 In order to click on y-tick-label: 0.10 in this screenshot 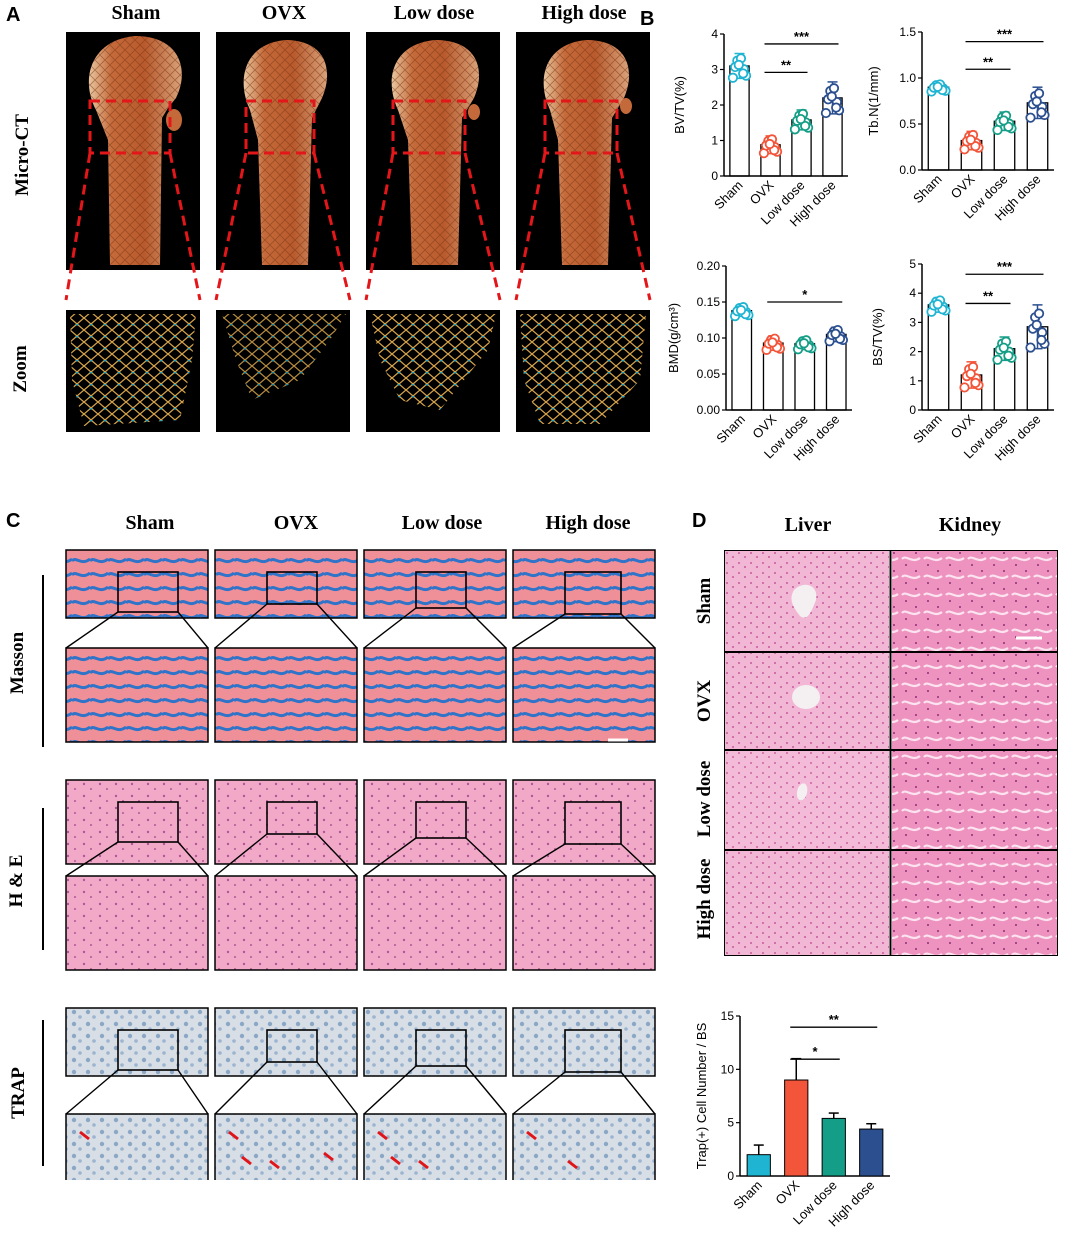, I will do `click(709, 338)`.